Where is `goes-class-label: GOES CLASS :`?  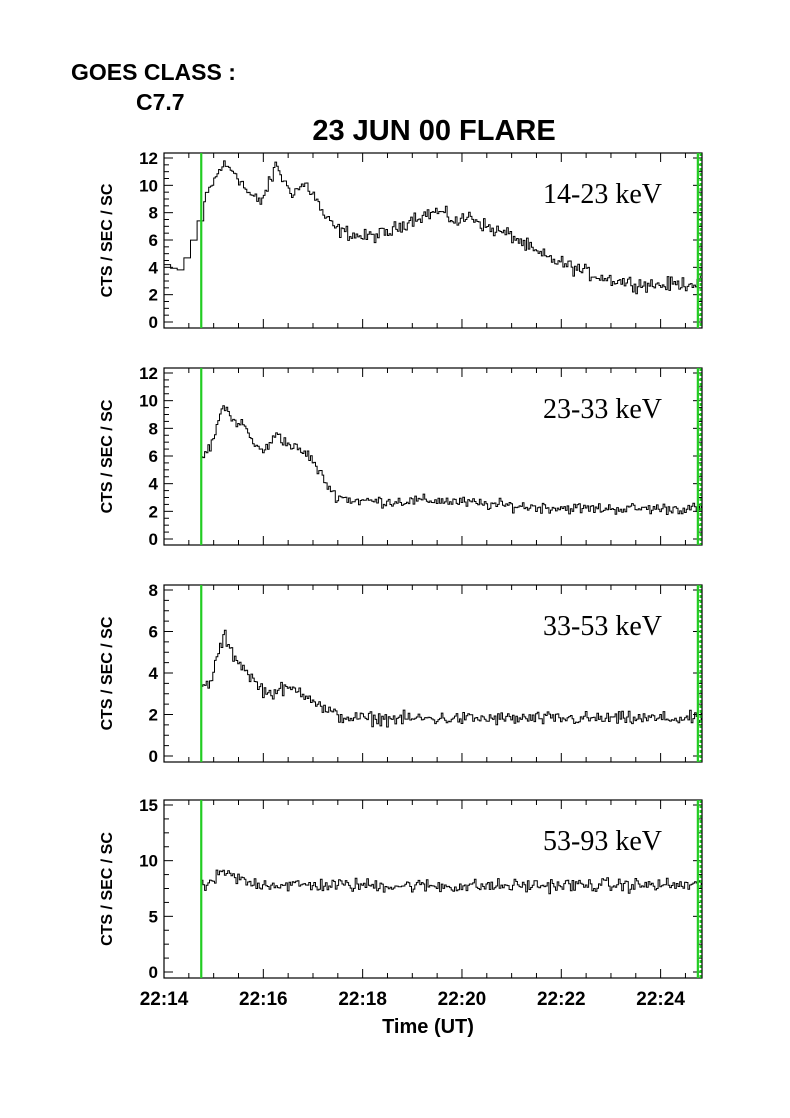 goes-class-label: GOES CLASS : is located at coordinates (153, 72).